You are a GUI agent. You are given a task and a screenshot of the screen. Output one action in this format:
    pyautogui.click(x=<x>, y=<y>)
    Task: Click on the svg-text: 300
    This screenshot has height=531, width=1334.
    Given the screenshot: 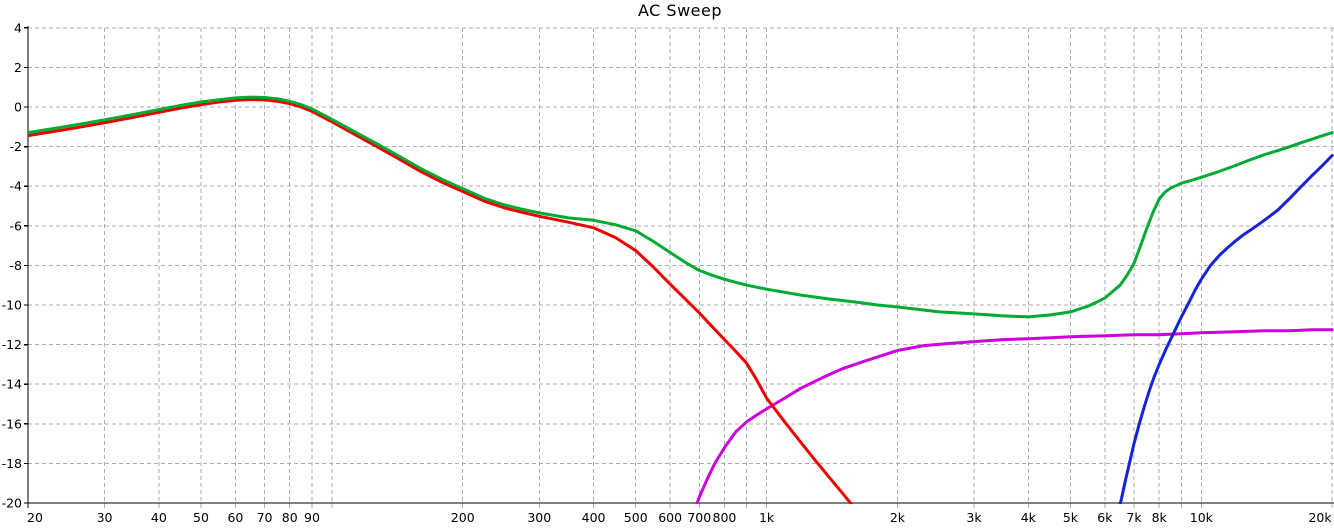 What is the action you would take?
    pyautogui.click(x=539, y=517)
    